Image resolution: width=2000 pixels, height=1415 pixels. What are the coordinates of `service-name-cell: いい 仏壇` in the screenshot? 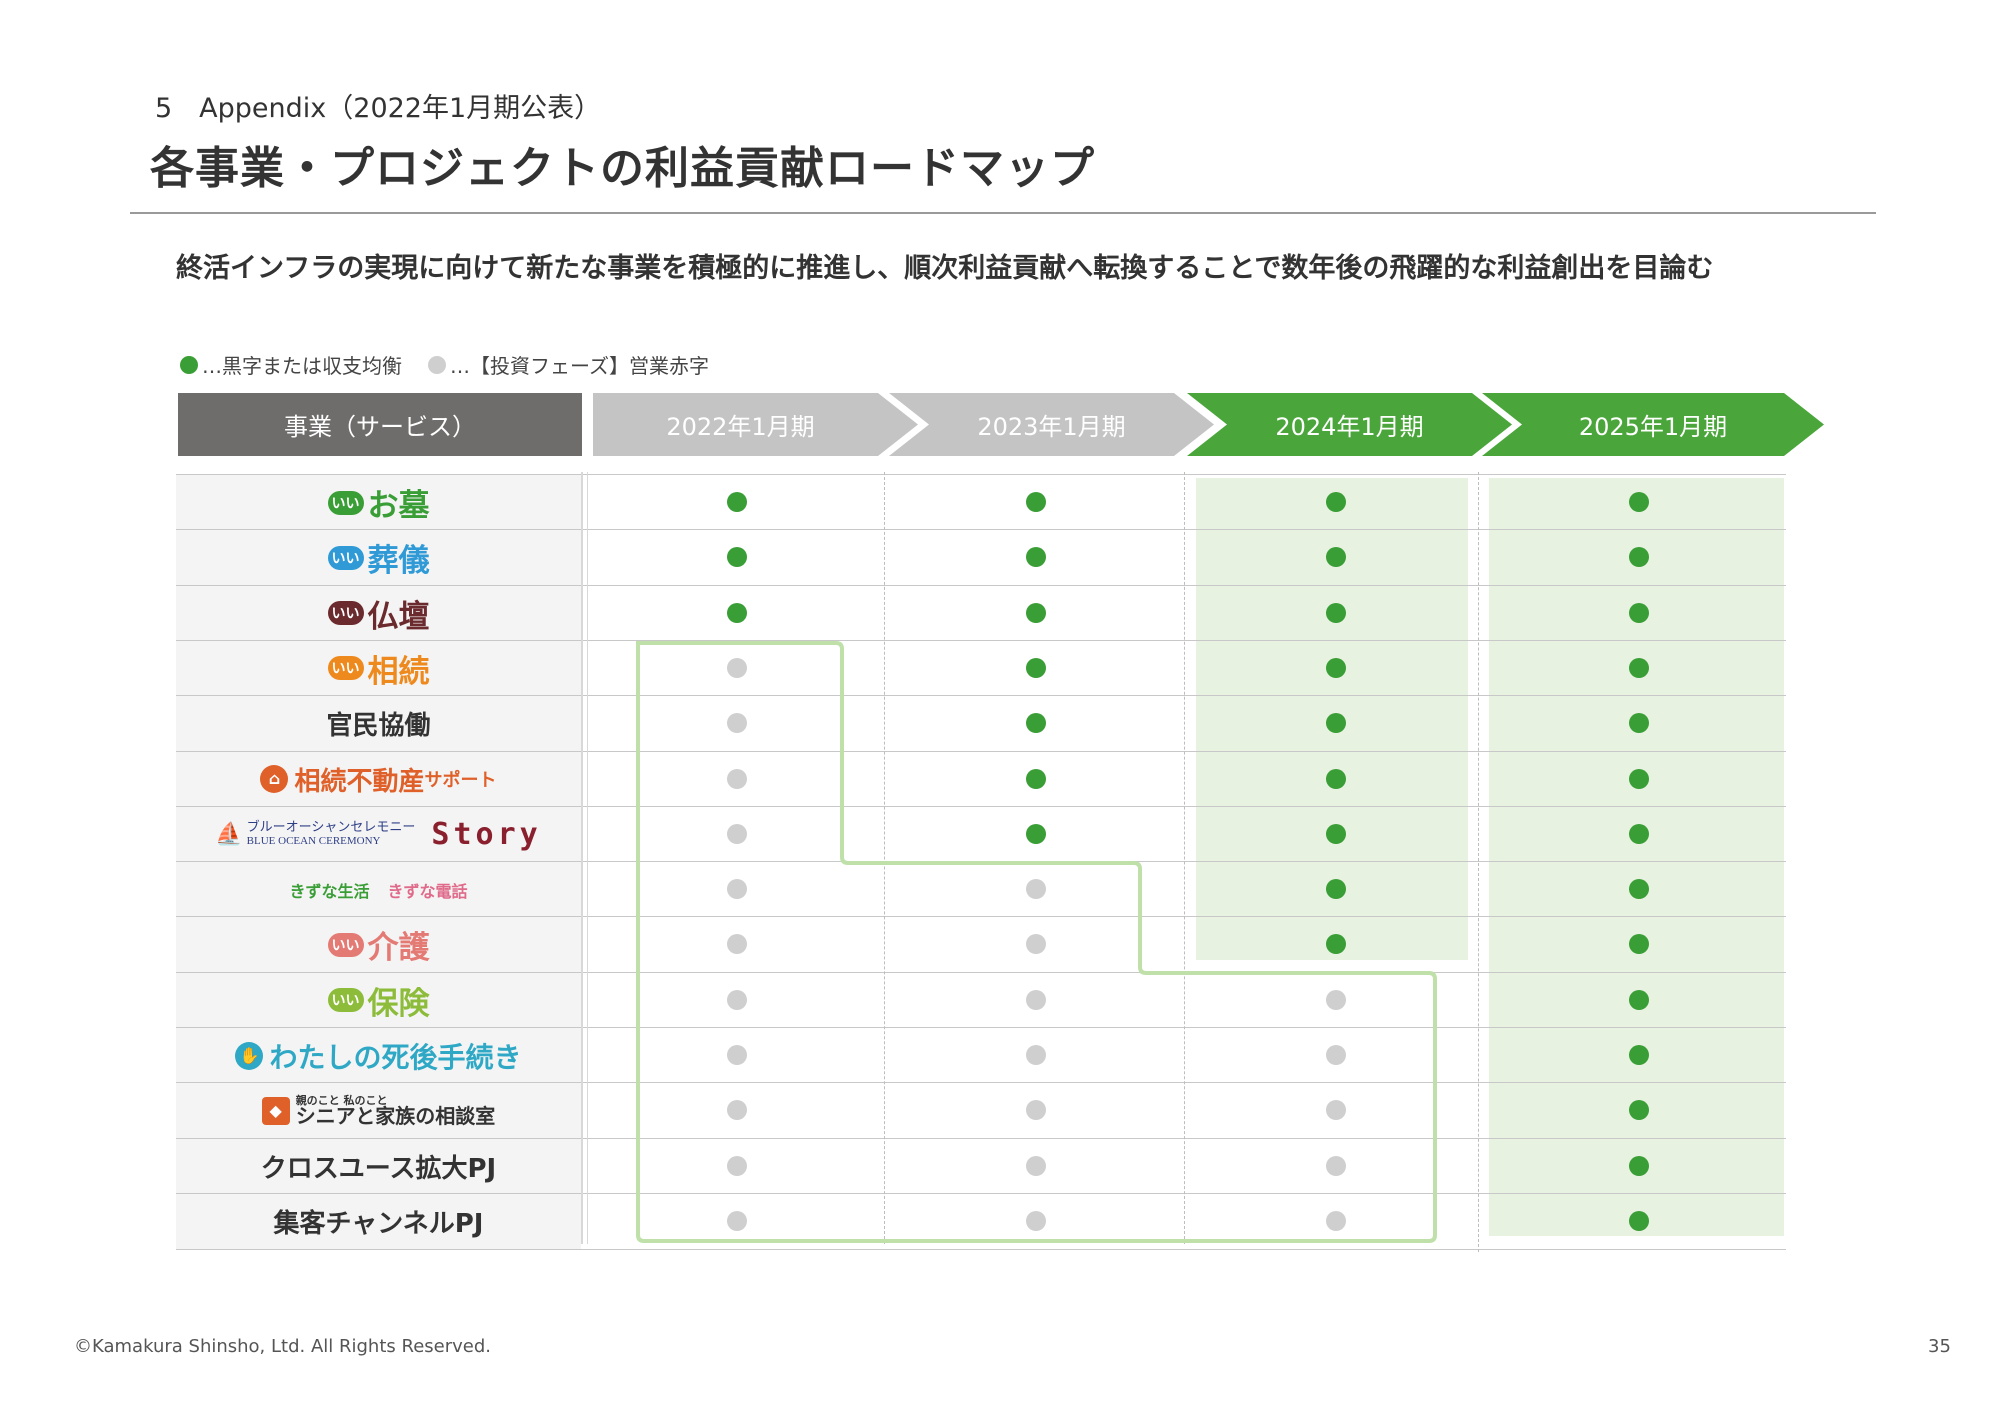 It's located at (378, 613).